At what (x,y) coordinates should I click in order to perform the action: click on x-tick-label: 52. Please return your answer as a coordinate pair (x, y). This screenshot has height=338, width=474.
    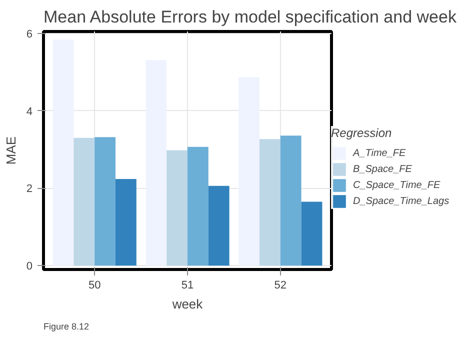
    Looking at the image, I should click on (280, 286).